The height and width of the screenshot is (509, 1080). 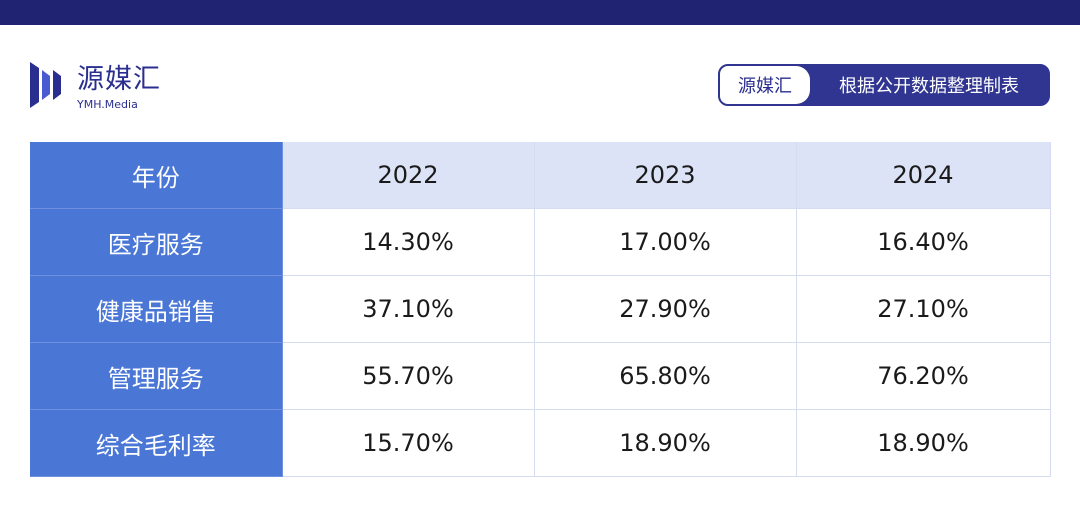 I want to click on top-banner, so click(x=540, y=12).